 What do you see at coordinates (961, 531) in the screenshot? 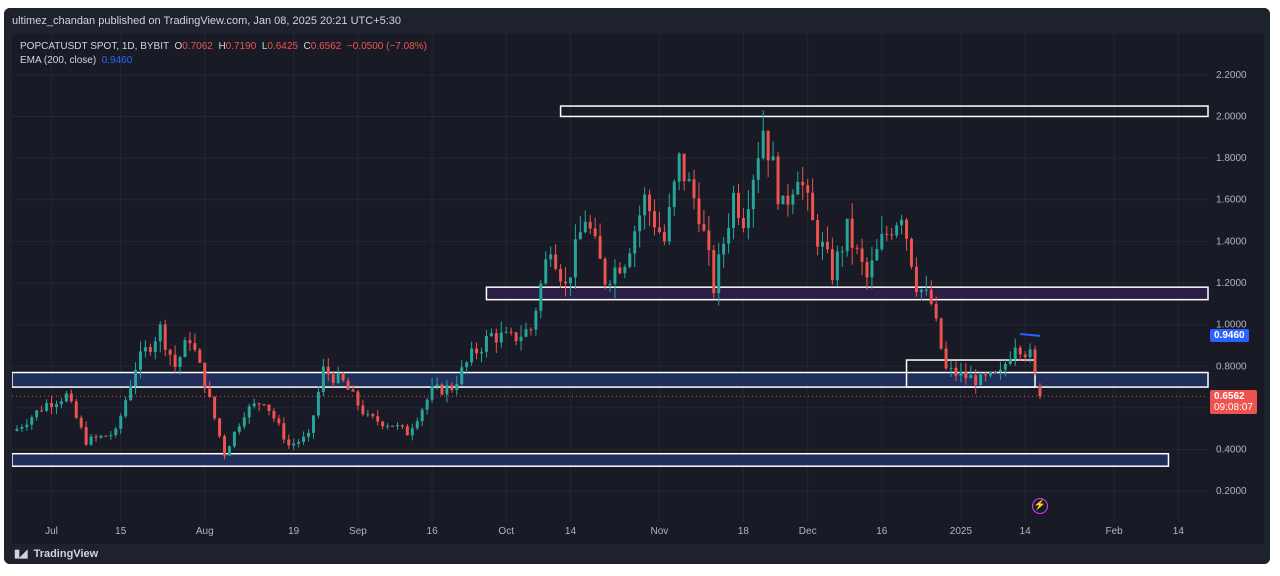
I see `x-tick-label: 2025` at bounding box center [961, 531].